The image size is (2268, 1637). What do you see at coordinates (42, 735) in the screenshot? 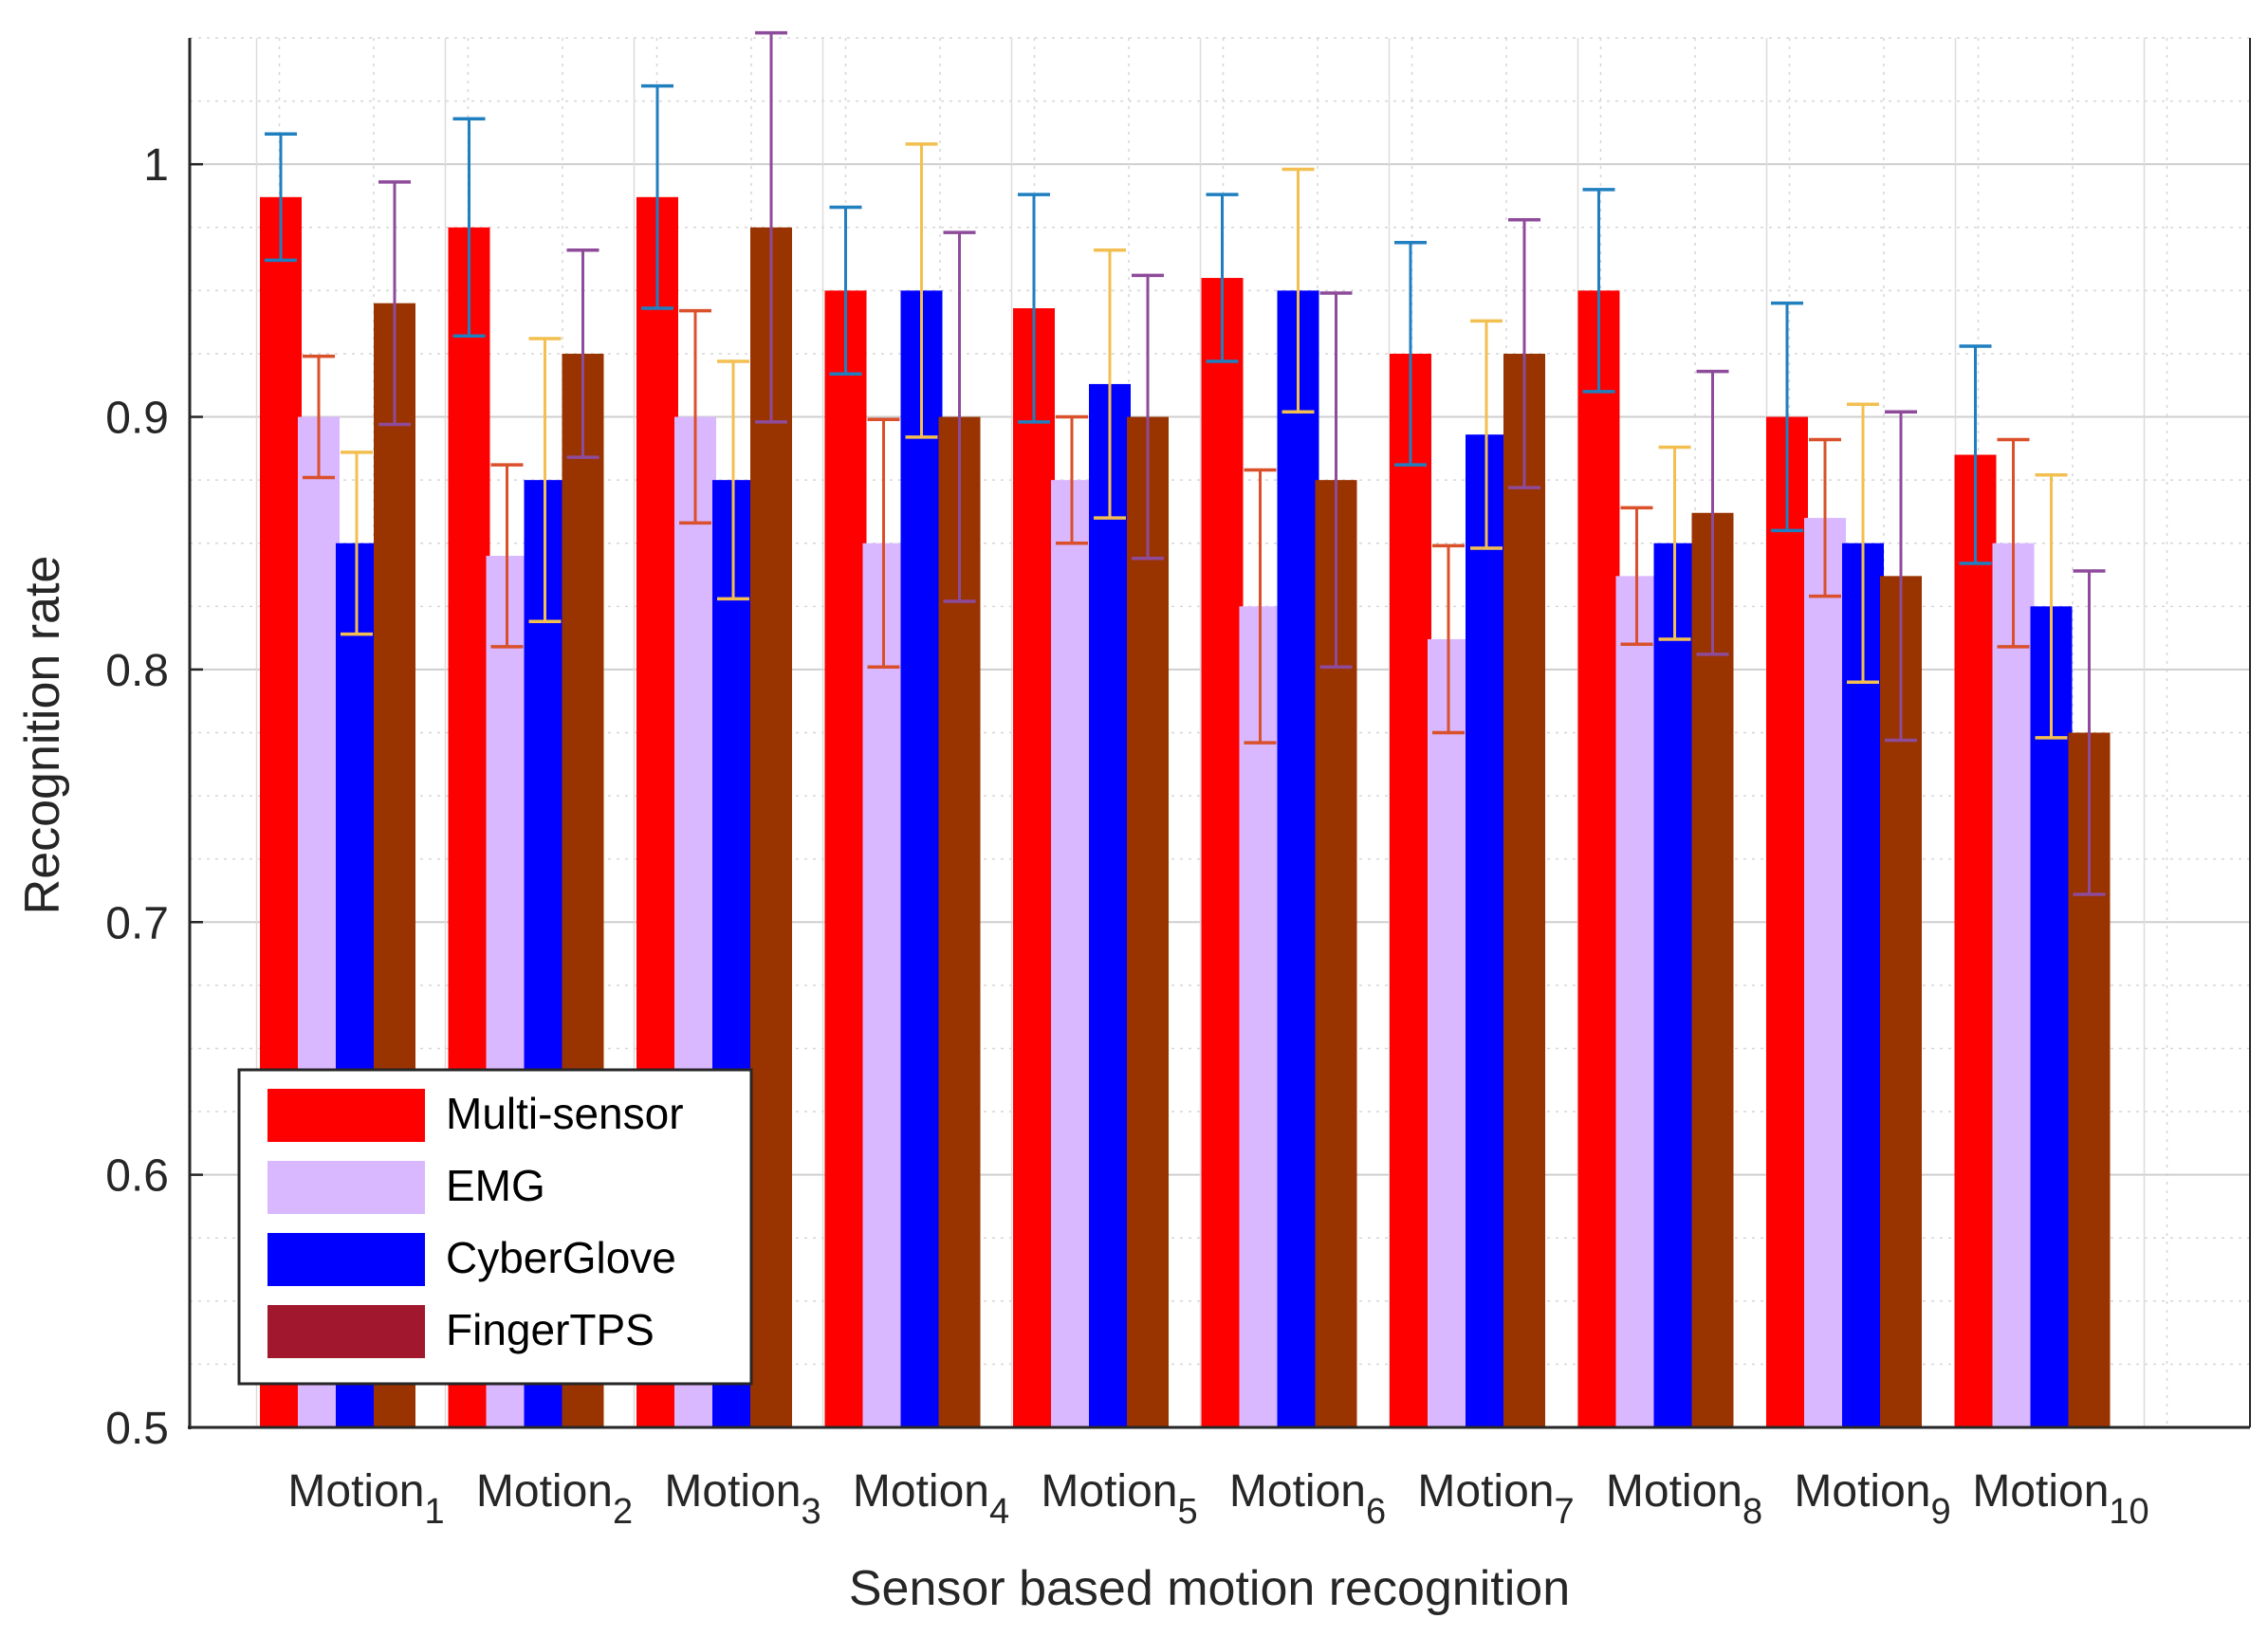
I see `y-axis-title: Recognition rate` at bounding box center [42, 735].